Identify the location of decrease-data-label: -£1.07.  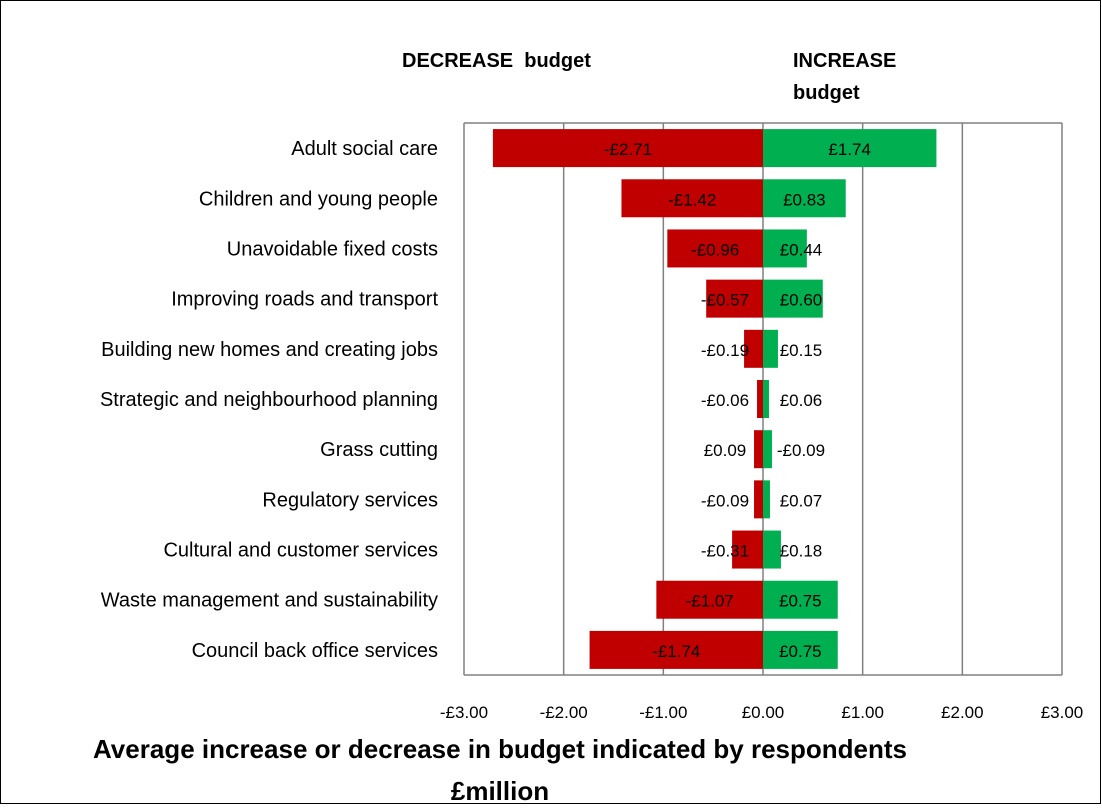
(710, 601).